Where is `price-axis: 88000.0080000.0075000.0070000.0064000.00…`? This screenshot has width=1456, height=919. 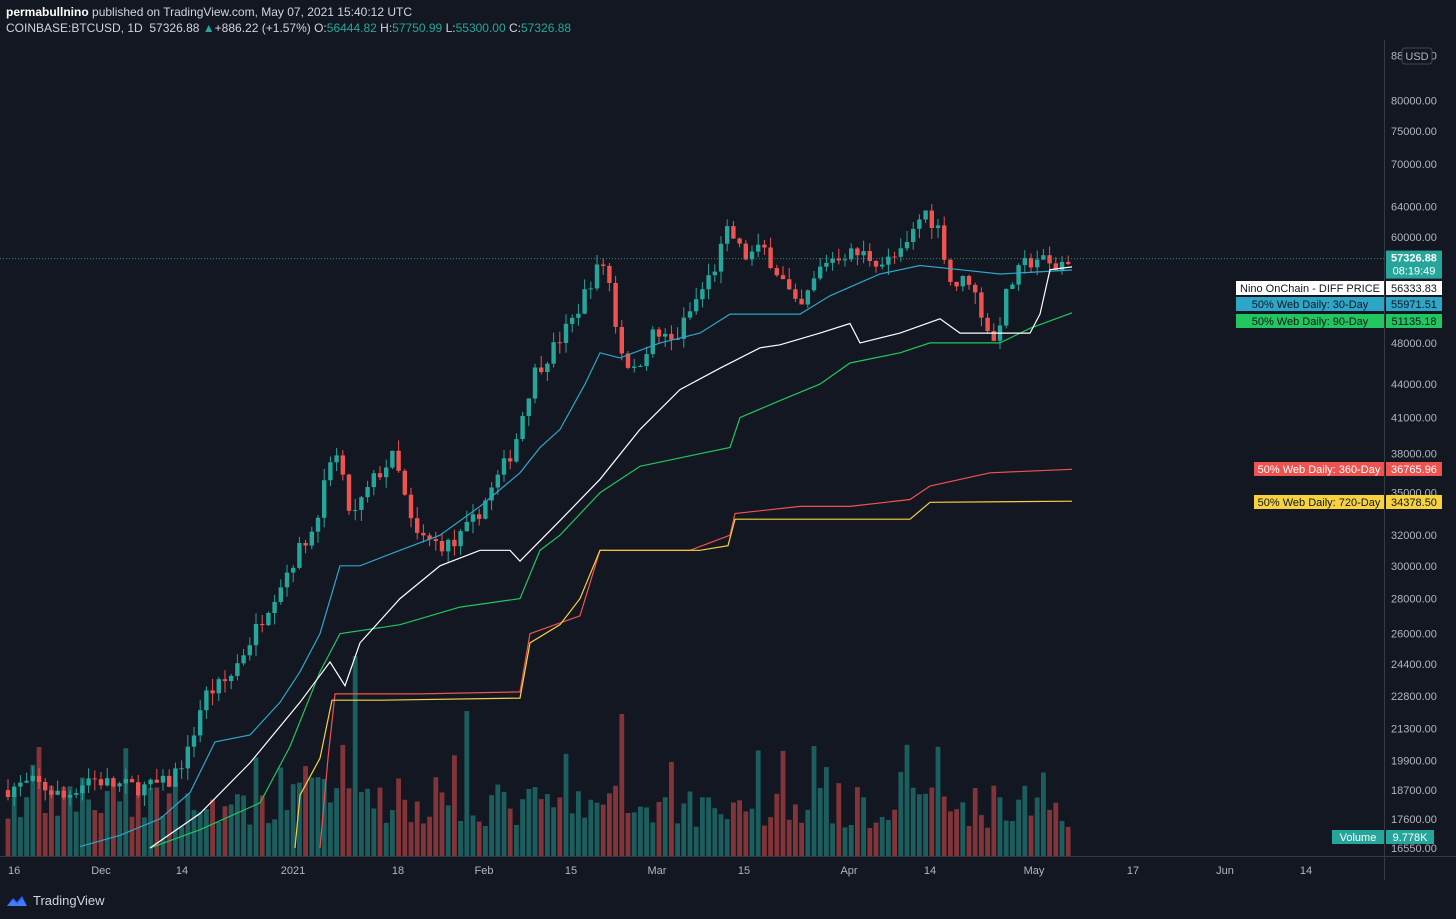
price-axis: 88000.0080000.0075000.0070000.0064000.00… is located at coordinates (1414, 452).